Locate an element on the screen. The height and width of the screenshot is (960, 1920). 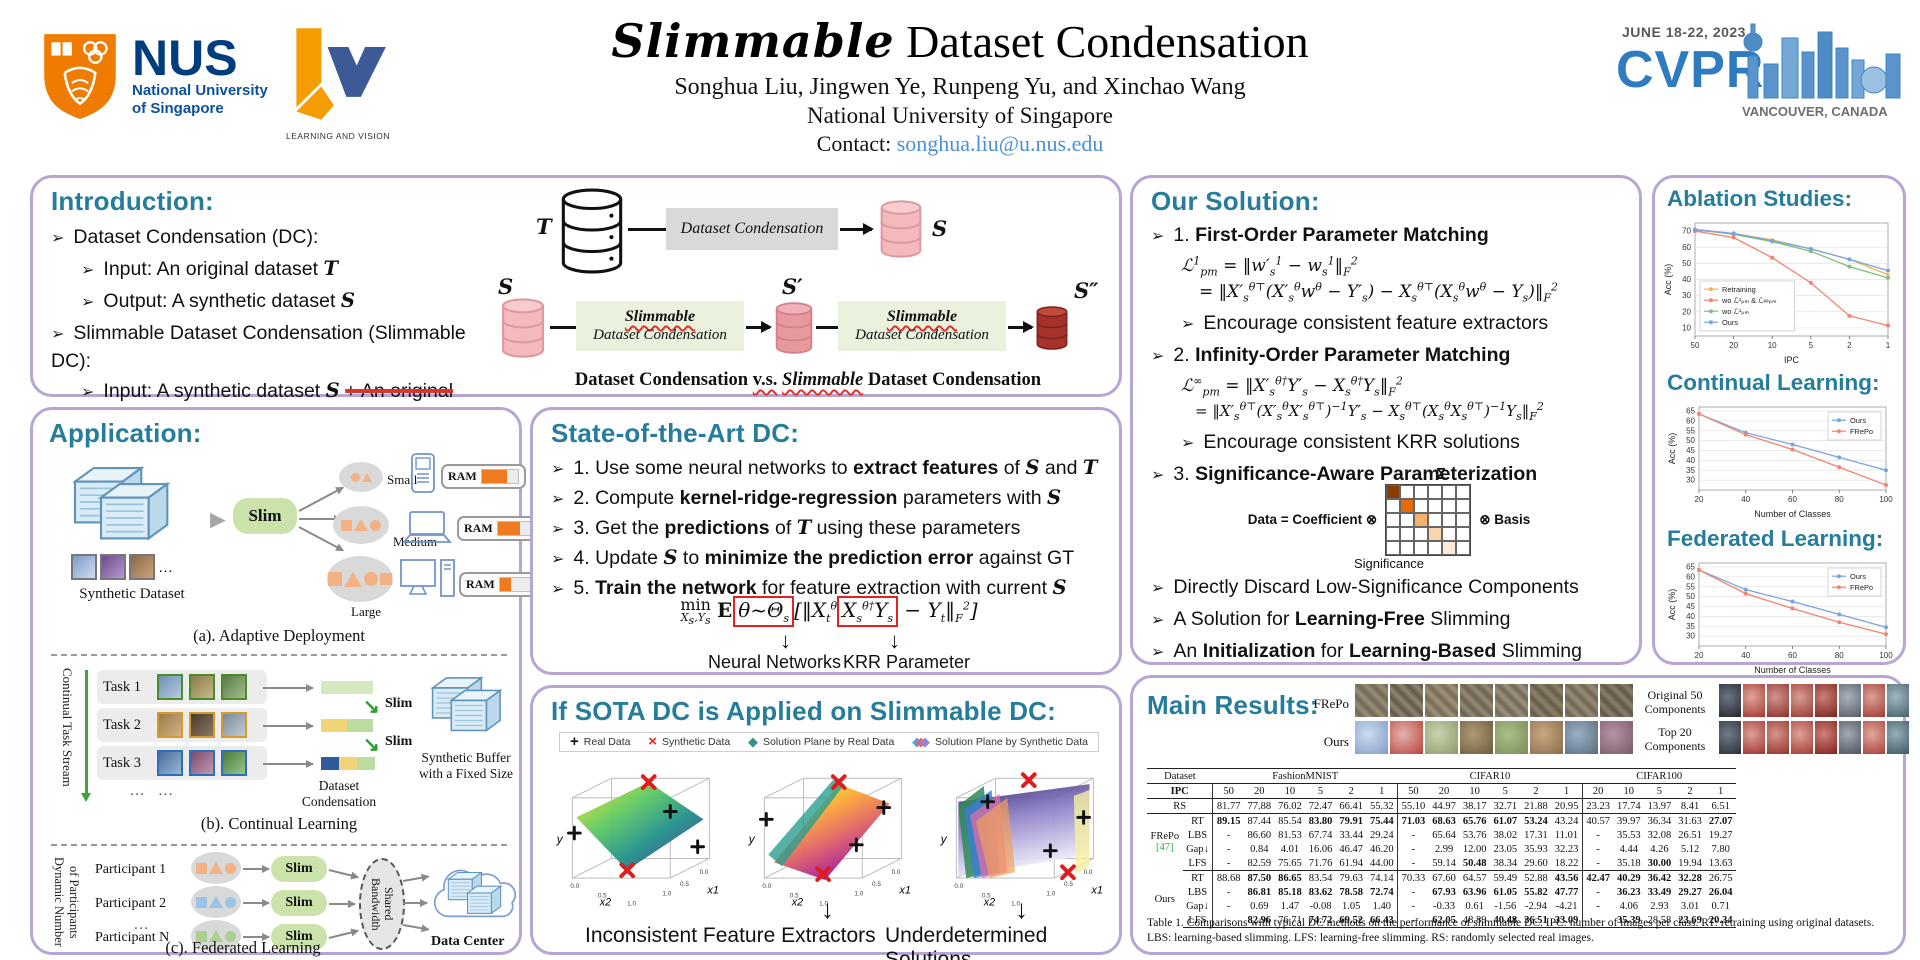
down-arrow-icon: ↓ is located at coordinates (827, 909).